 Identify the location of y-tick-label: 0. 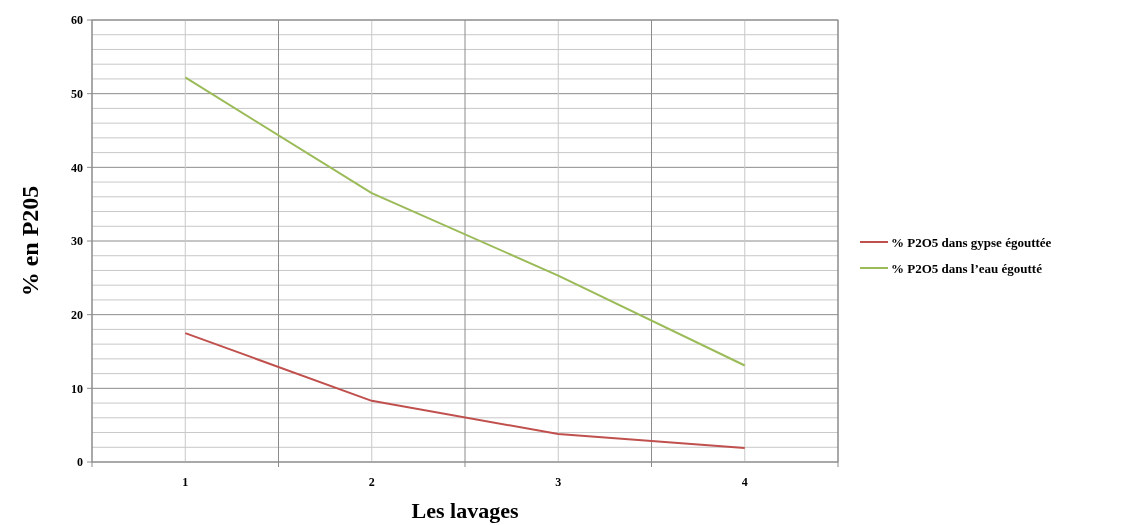
(80, 462).